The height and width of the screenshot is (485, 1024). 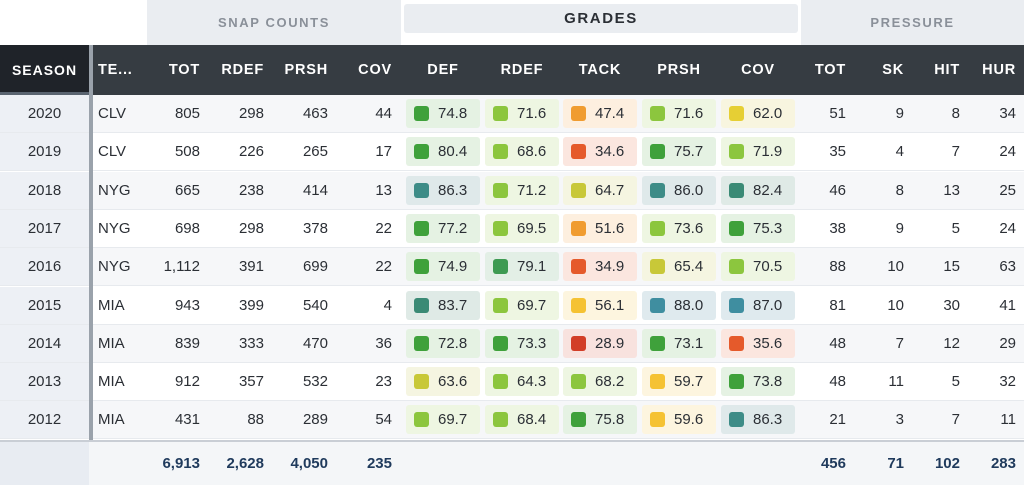 I want to click on pressure-hit-header: HIT, so click(x=947, y=70).